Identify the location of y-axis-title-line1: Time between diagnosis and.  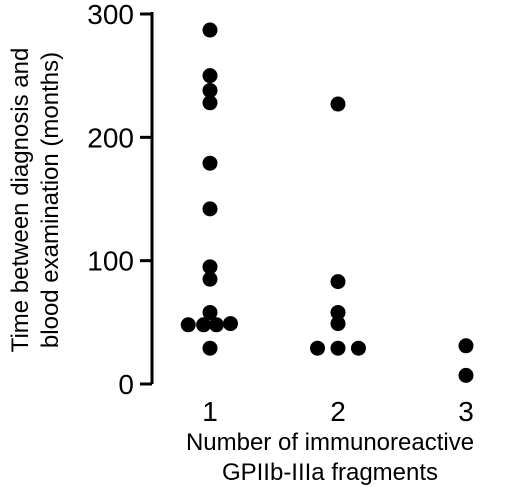
(20, 200).